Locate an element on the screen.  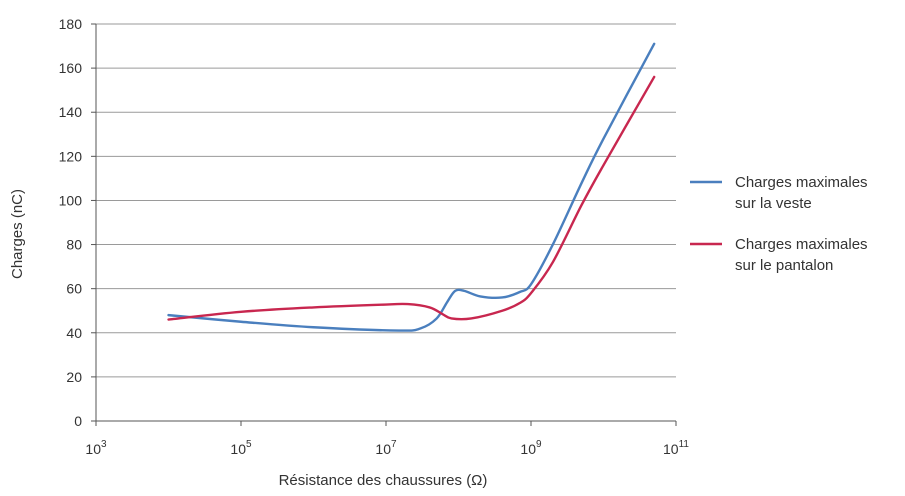
y-tick-label: 180 is located at coordinates (71, 24).